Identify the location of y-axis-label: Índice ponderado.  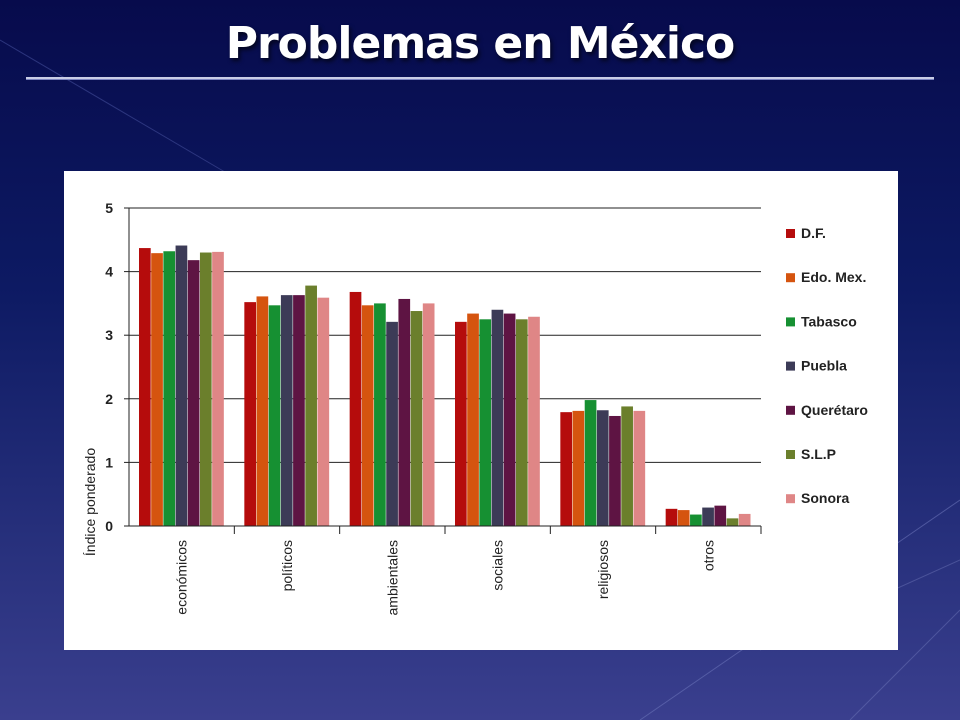
(90, 502).